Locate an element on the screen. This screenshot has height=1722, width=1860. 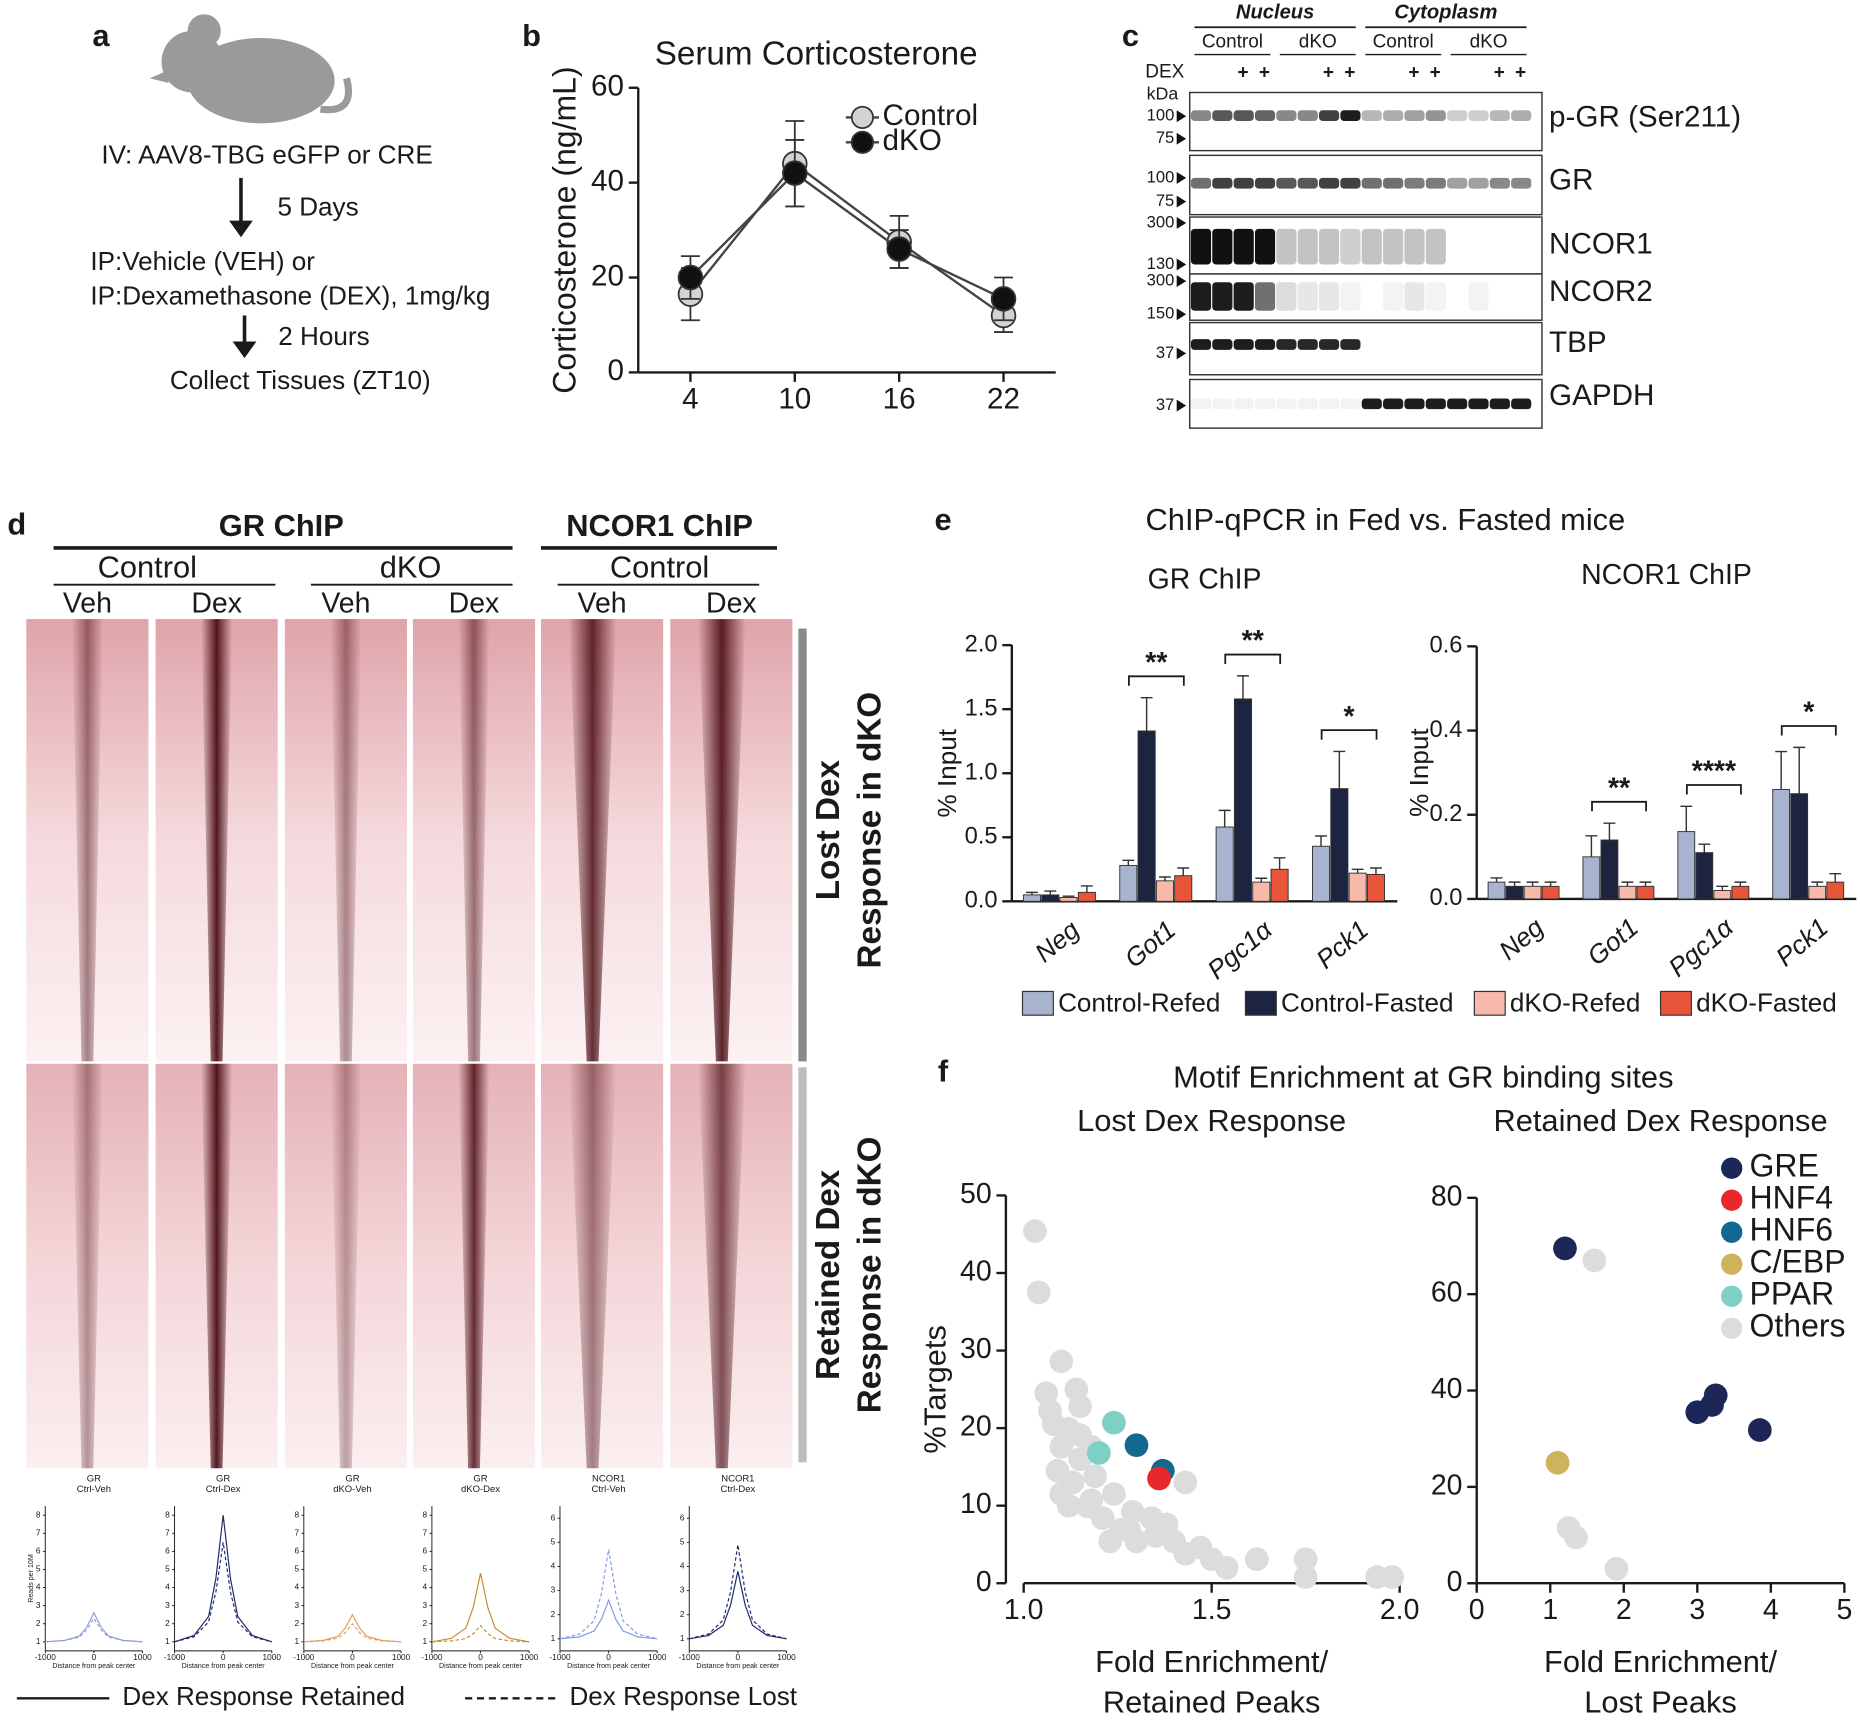
blot-genotype: dKO is located at coordinates (1489, 42).